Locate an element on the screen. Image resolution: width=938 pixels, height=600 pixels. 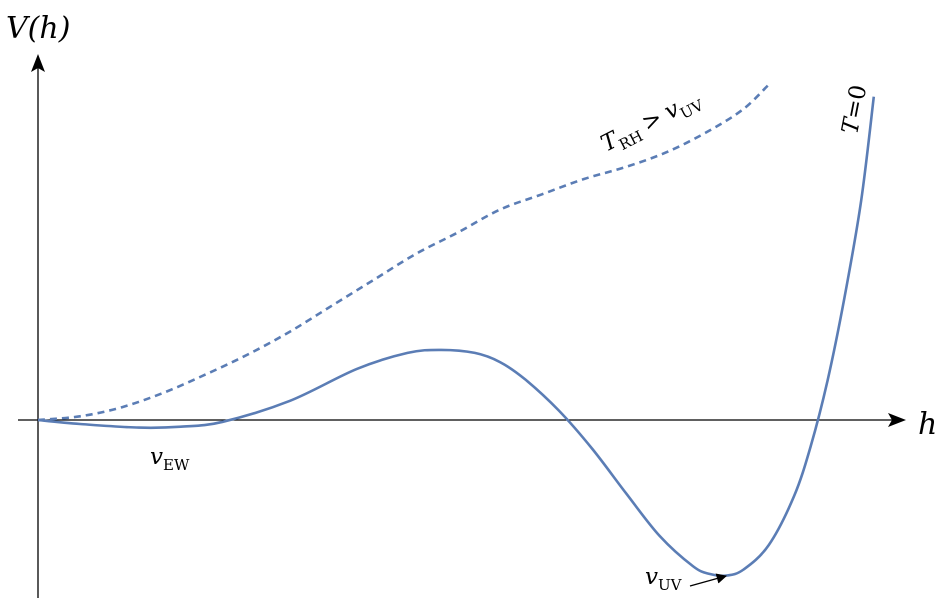
annotation-v-uv: vUV is located at coordinates (664, 579).